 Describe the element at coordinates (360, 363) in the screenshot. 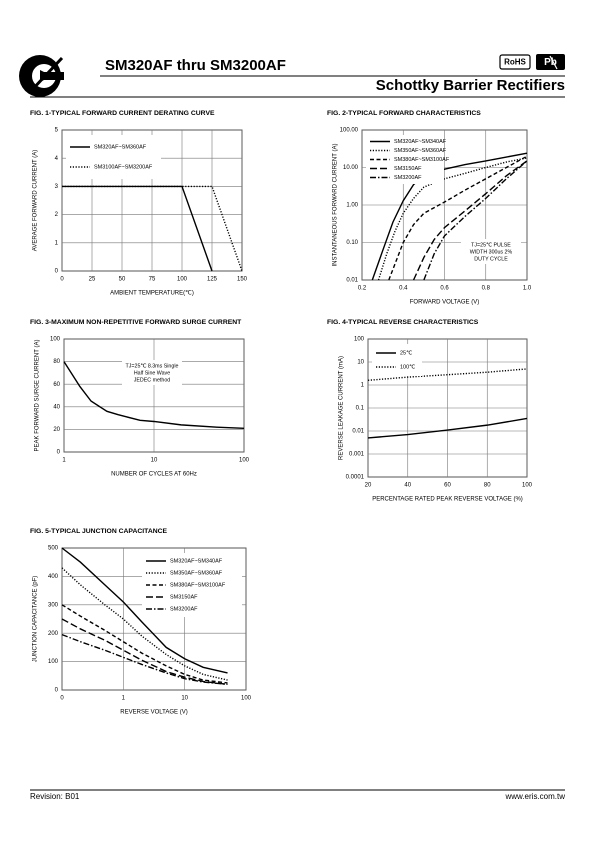

I see `y-tick-label: 10` at that location.